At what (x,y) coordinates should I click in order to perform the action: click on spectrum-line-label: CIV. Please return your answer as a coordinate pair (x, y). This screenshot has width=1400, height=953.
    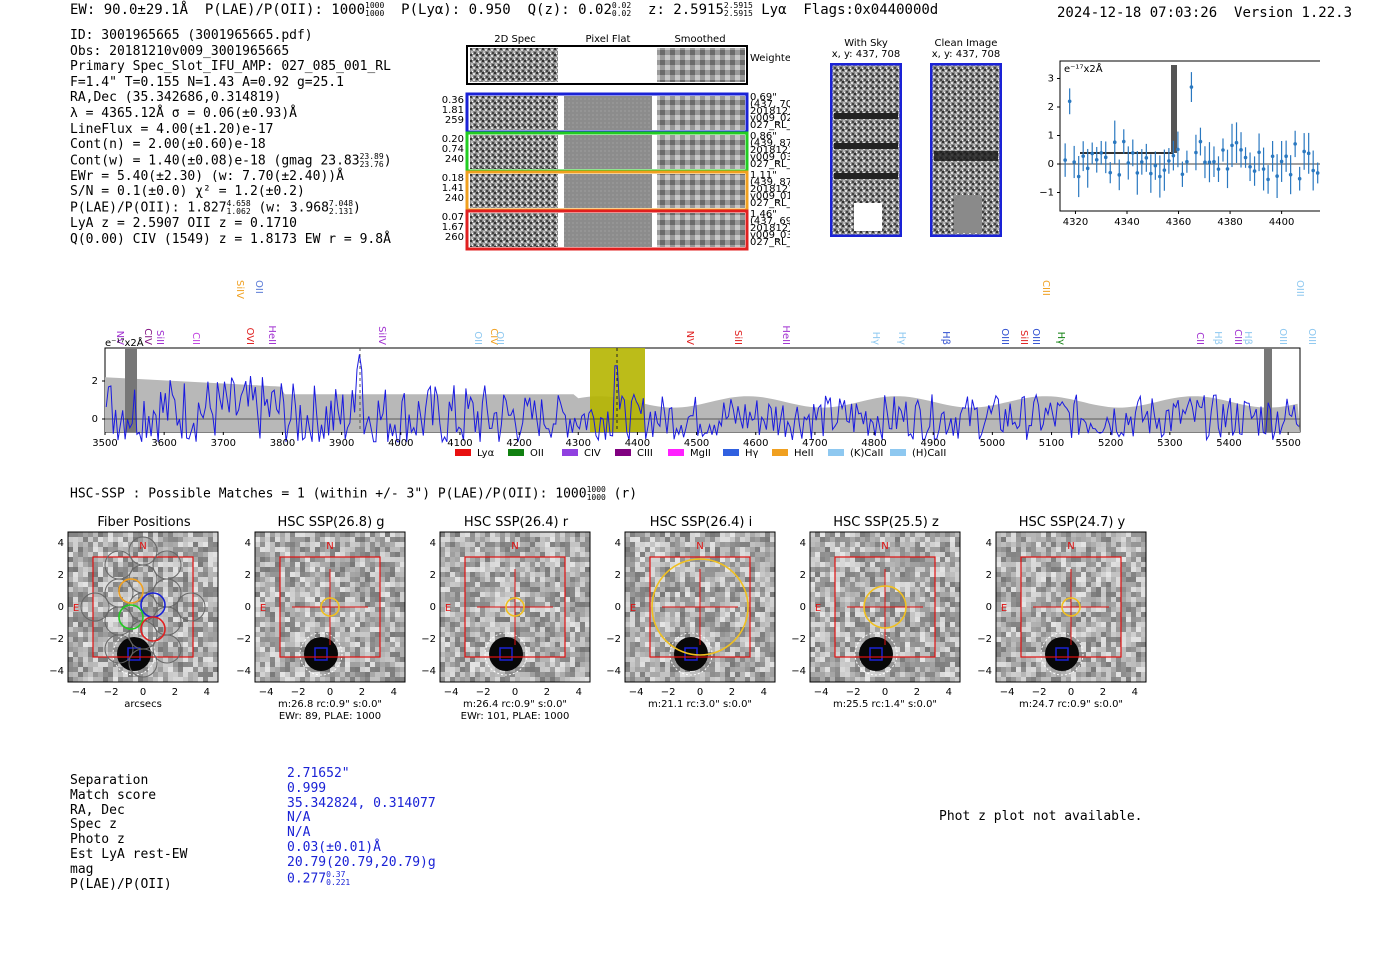
    Looking at the image, I should click on (147, 336).